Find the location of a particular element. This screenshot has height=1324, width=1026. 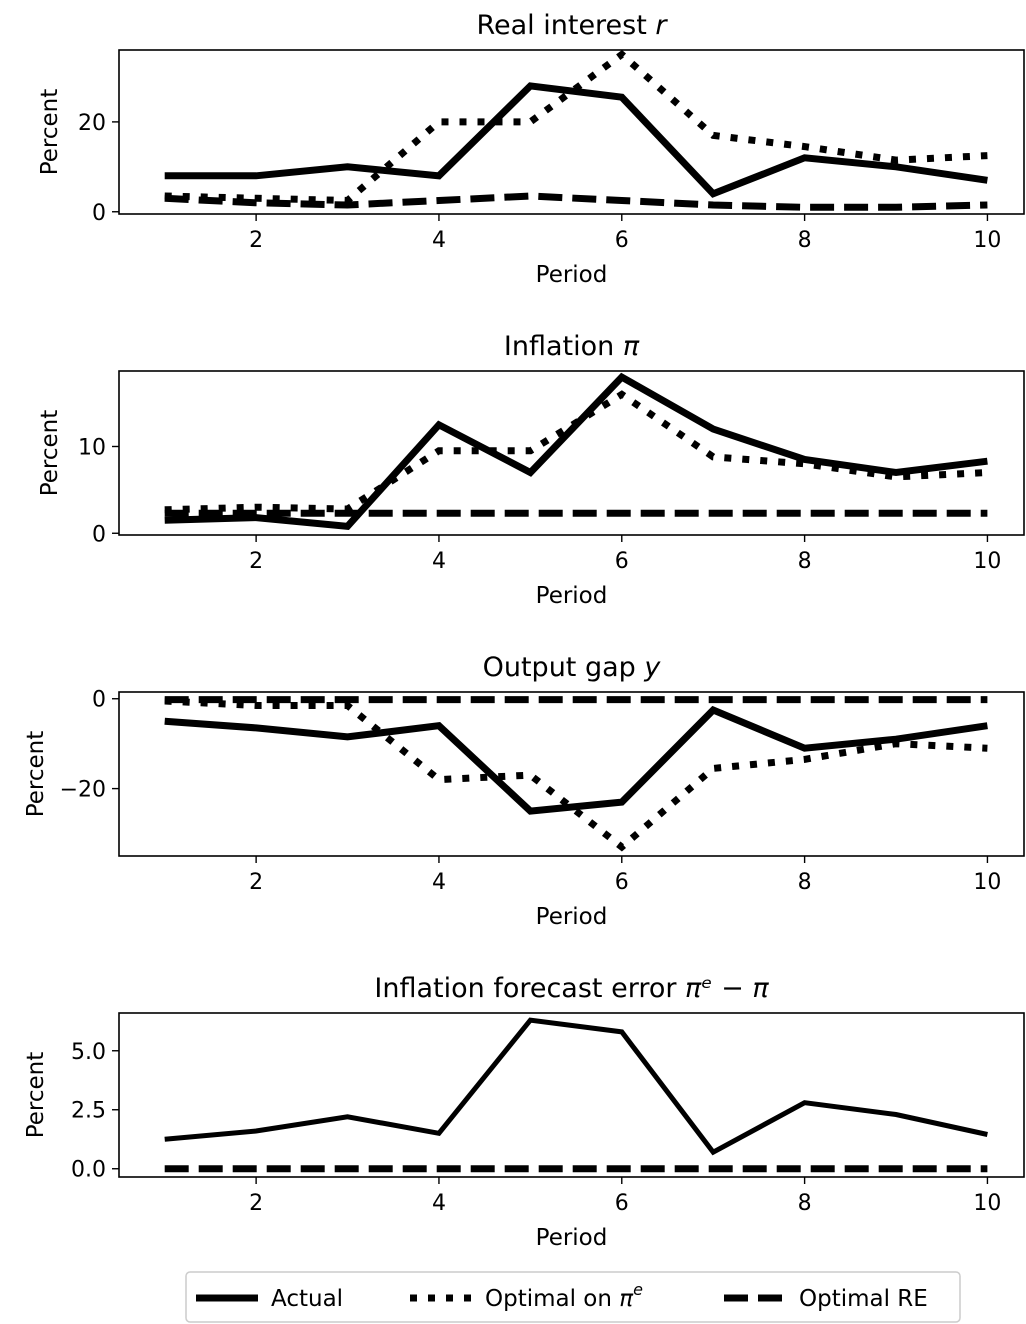

panel-title: Inflation forecast error πᵉ − π is located at coordinates (571, 988).